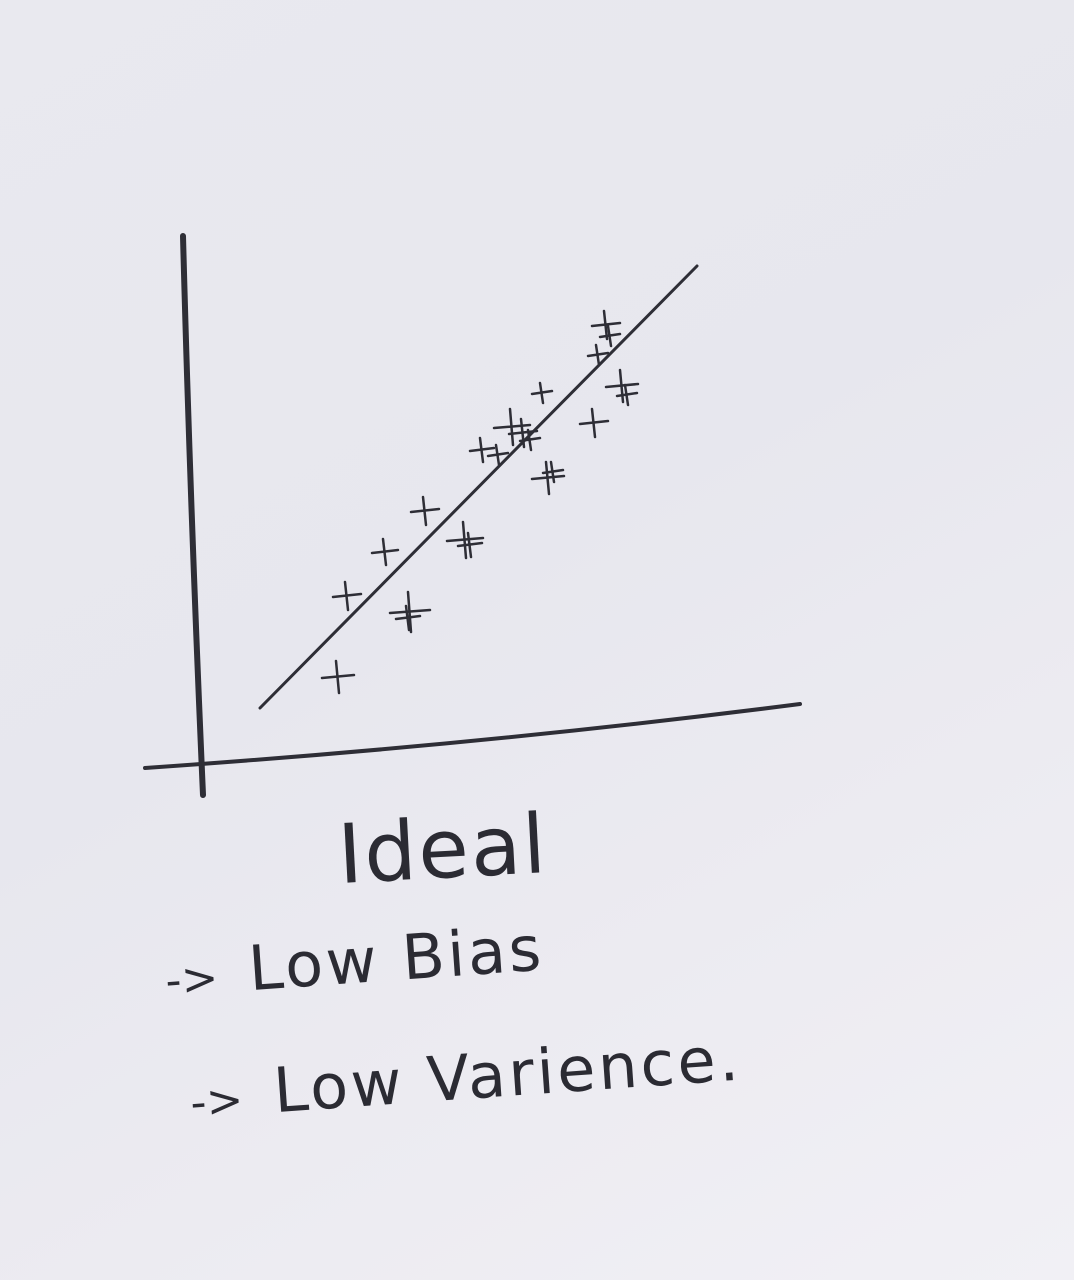 The image size is (1074, 1280). I want to click on x-axis, so click(472, 736).